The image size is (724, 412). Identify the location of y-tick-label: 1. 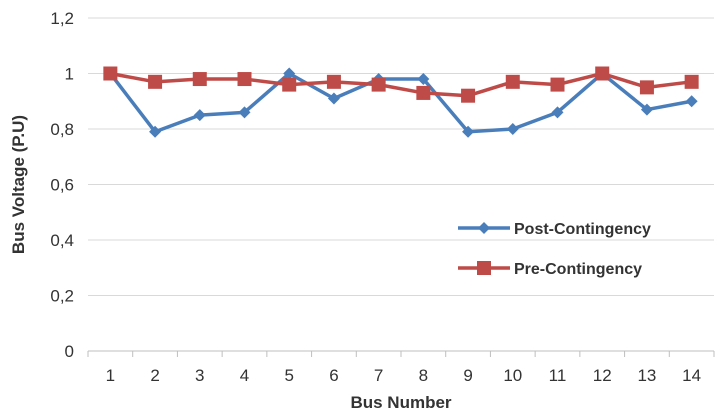
(69, 74).